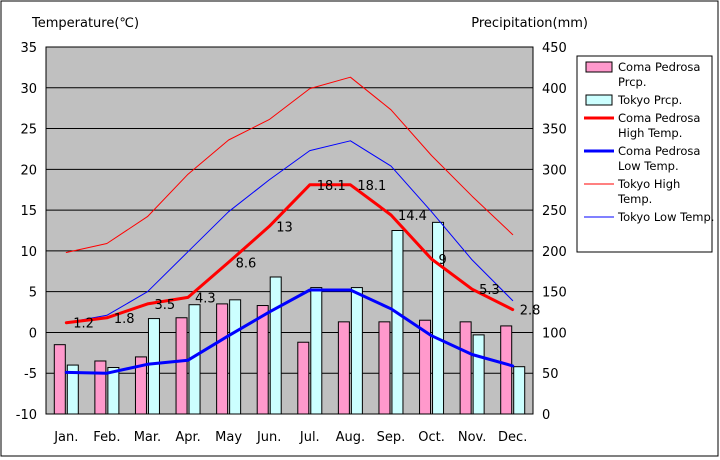 This screenshot has height=460, width=720. I want to click on y-left-tick-label: 30, so click(28, 89).